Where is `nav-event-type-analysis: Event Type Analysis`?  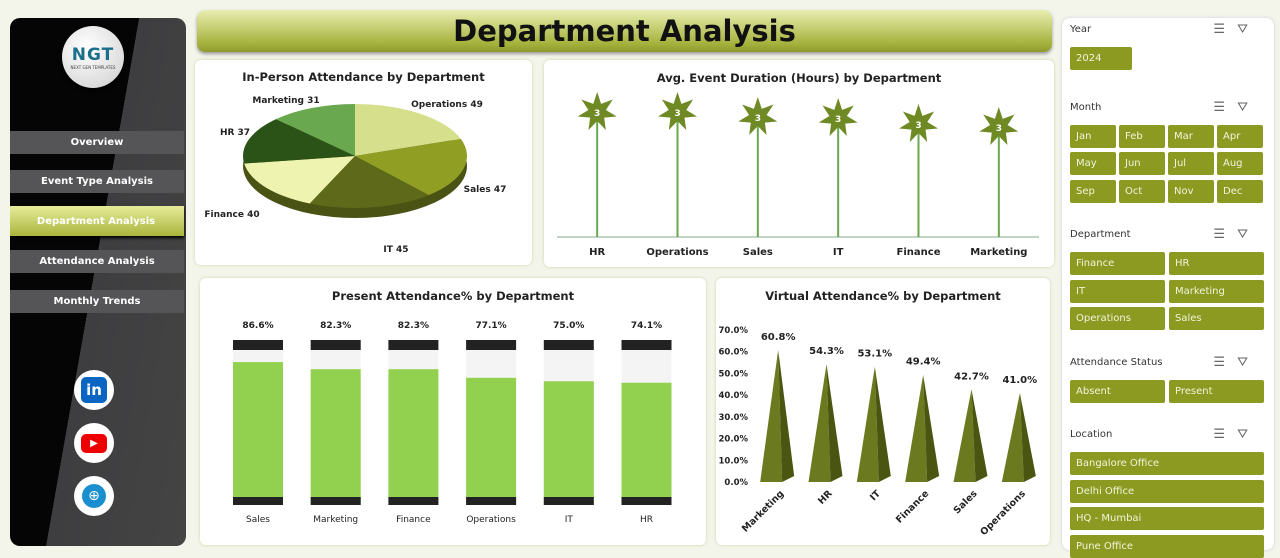 nav-event-type-analysis: Event Type Analysis is located at coordinates (97, 181).